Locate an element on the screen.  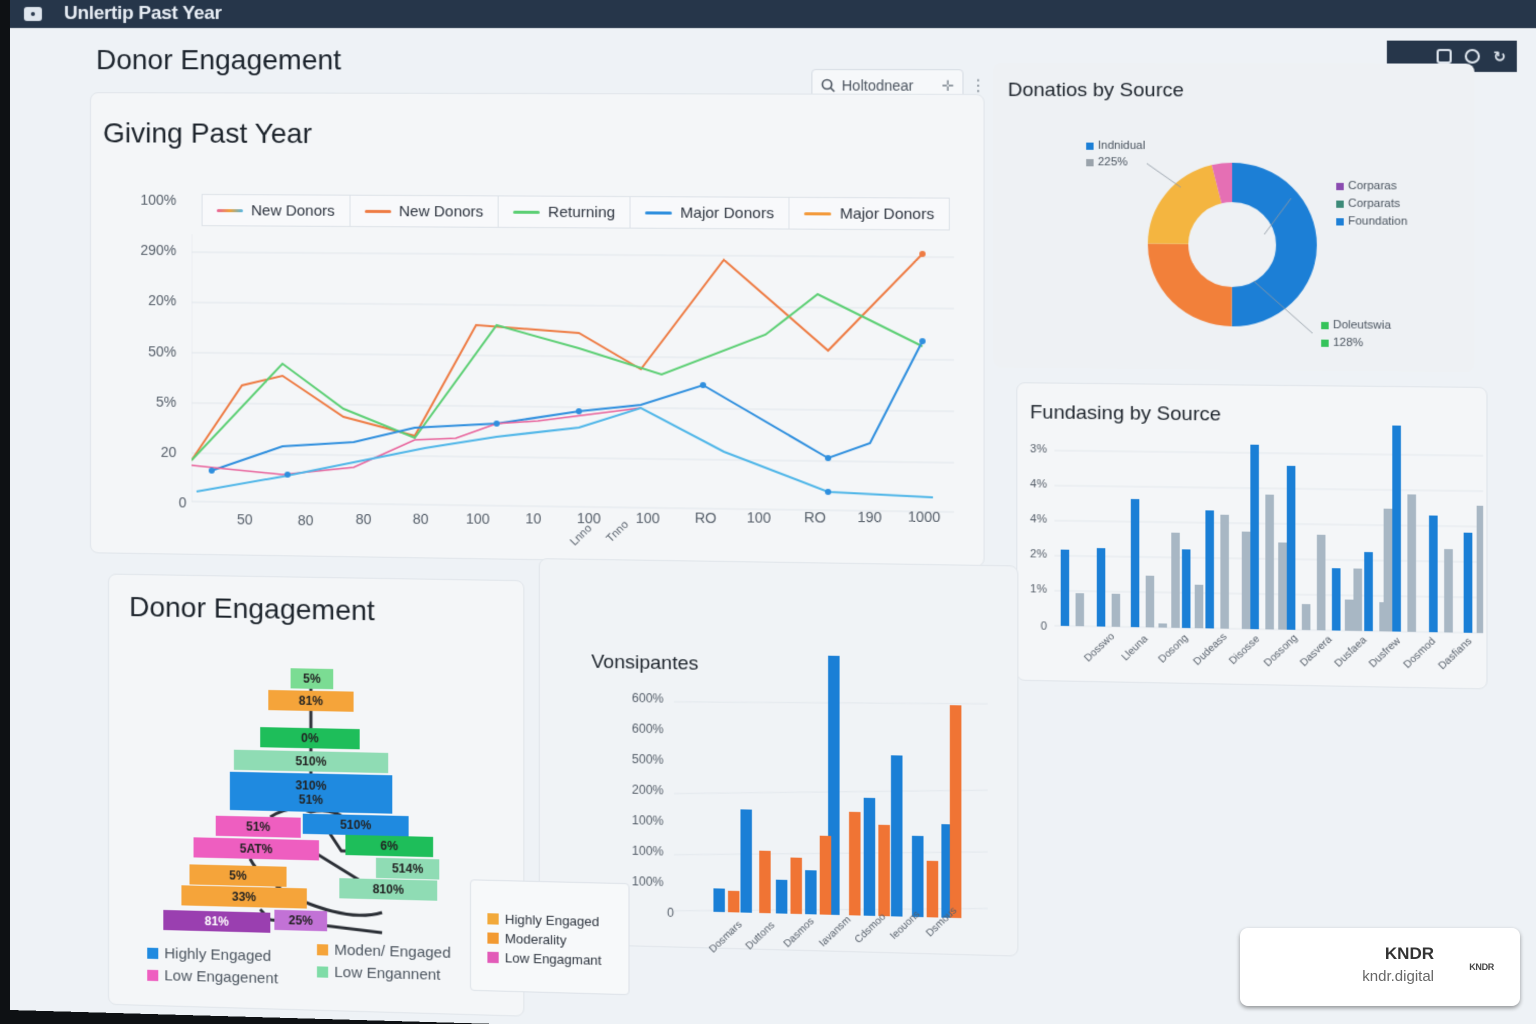
window-titlebar: Unlertip Past Year is located at coordinates (773, 14).